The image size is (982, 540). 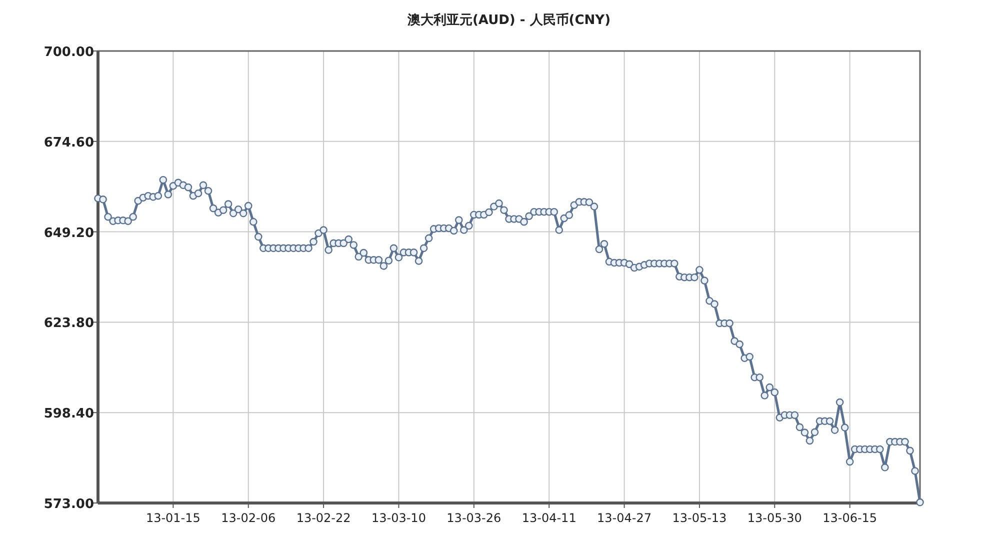 What do you see at coordinates (248, 518) in the screenshot?
I see `x-tick-label: 13-02-06` at bounding box center [248, 518].